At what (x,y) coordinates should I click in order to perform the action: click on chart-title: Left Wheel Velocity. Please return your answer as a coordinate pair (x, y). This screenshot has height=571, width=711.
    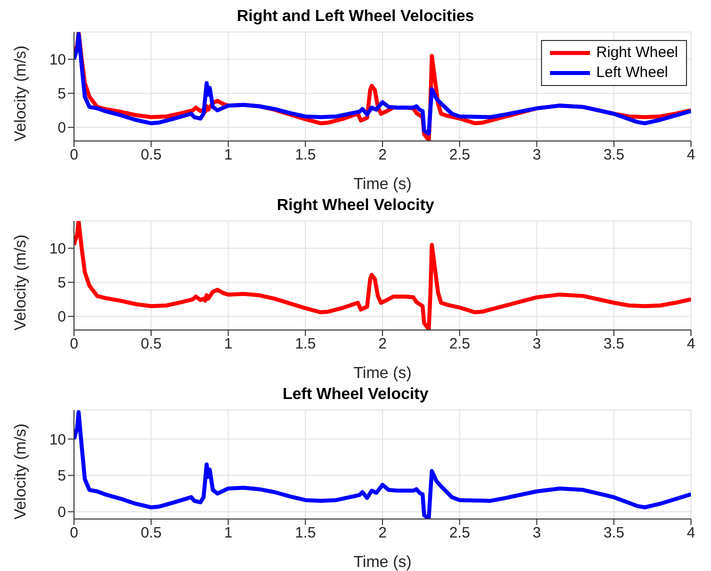
    Looking at the image, I should click on (356, 395).